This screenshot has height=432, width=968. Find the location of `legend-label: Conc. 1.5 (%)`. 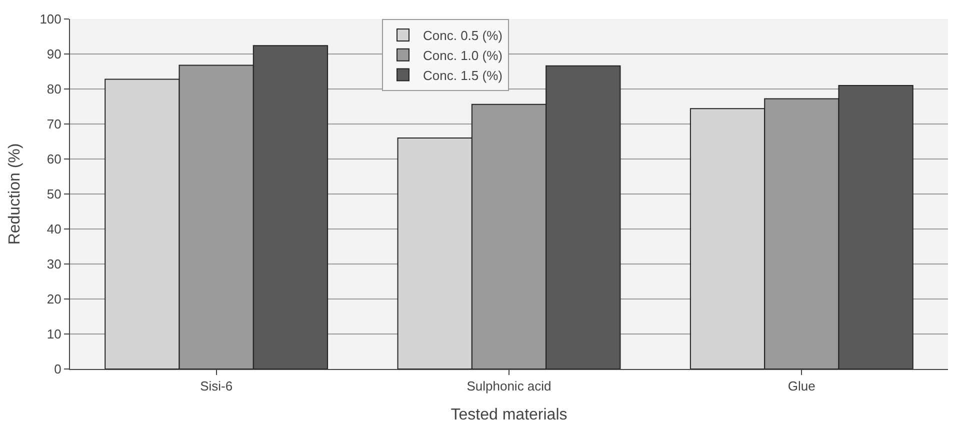

legend-label: Conc. 1.5 (%) is located at coordinates (462, 75).